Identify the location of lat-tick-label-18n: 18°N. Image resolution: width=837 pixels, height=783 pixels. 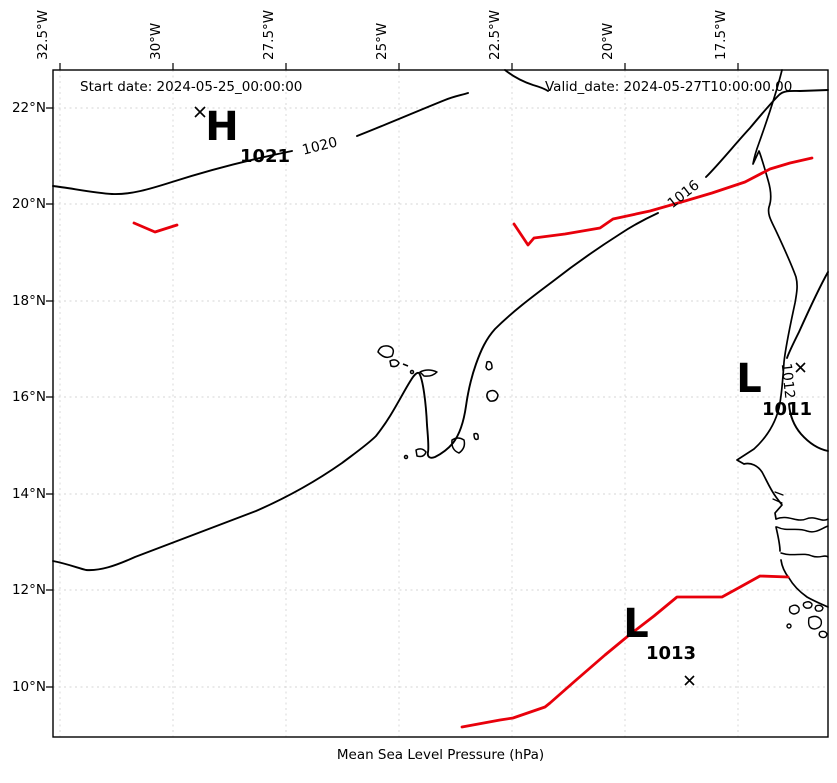
(28, 301).